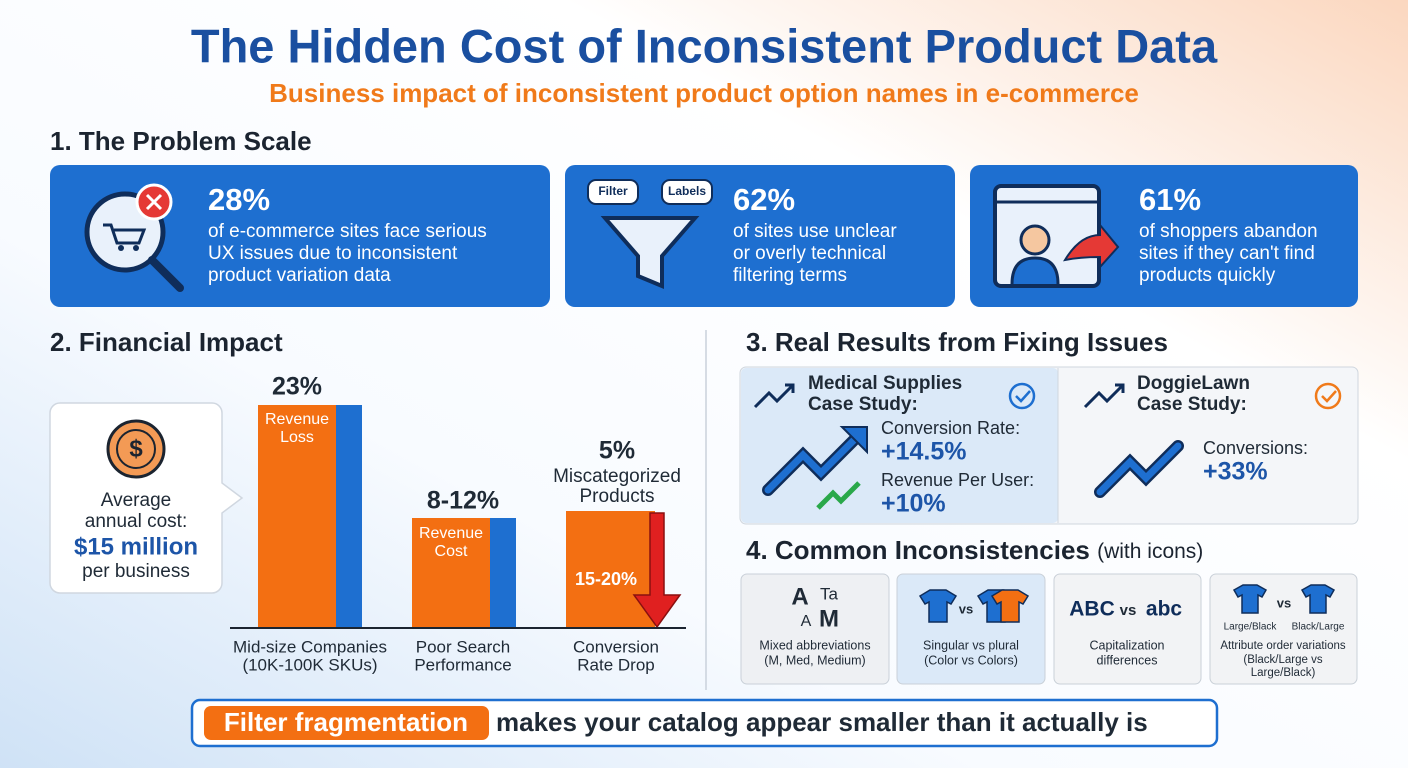  I want to click on stat-text: UX issues due to inconsistent, so click(333, 253).